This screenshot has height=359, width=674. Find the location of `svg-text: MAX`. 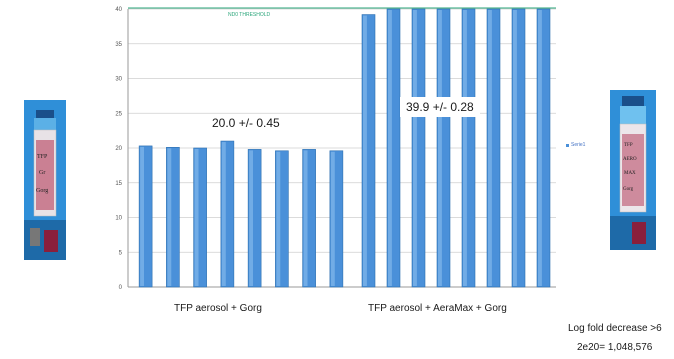

svg-text: MAX is located at coordinates (630, 173).